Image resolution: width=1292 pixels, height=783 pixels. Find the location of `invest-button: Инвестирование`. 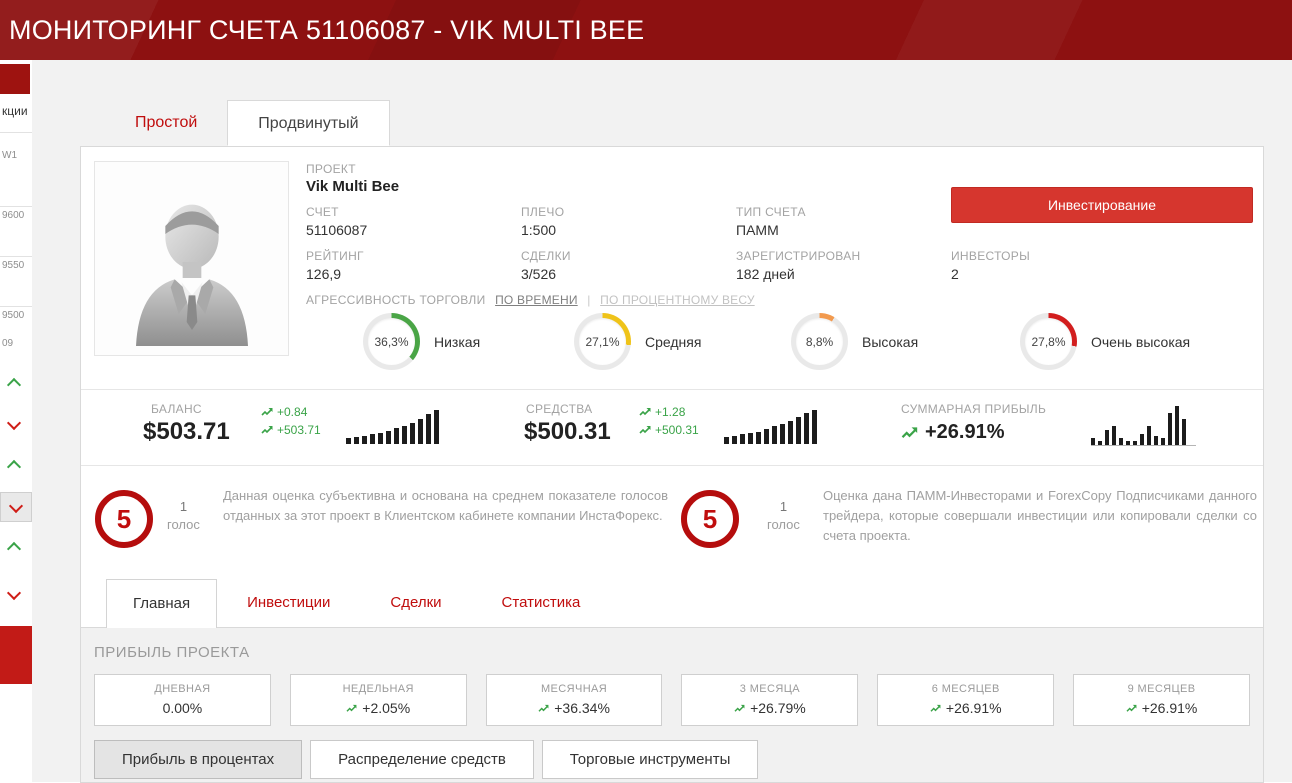

invest-button: Инвестирование is located at coordinates (1102, 205).